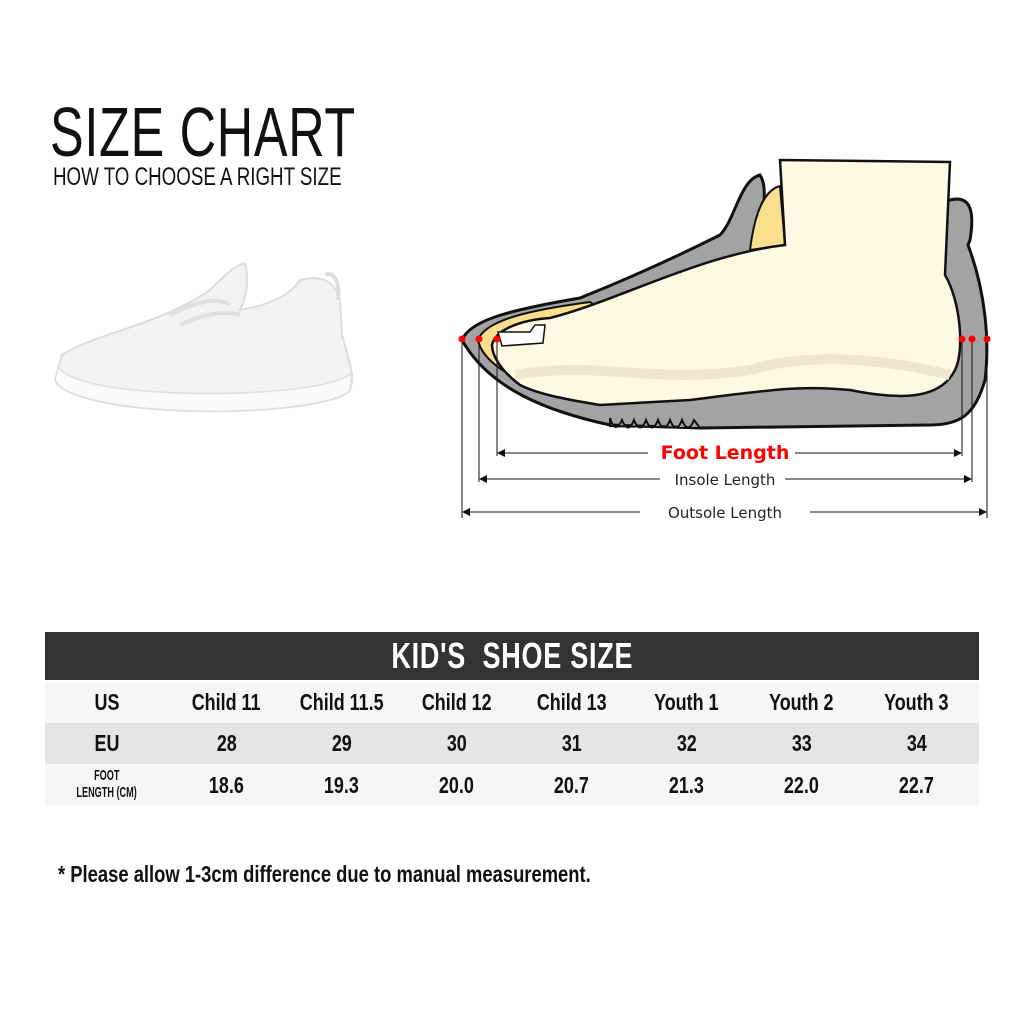  What do you see at coordinates (456, 784) in the screenshot?
I see `table-cell: 20.0` at bounding box center [456, 784].